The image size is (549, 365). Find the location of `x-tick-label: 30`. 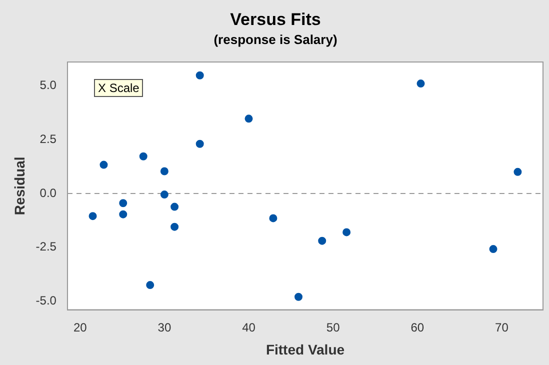

x-tick-label: 30 is located at coordinates (165, 327).